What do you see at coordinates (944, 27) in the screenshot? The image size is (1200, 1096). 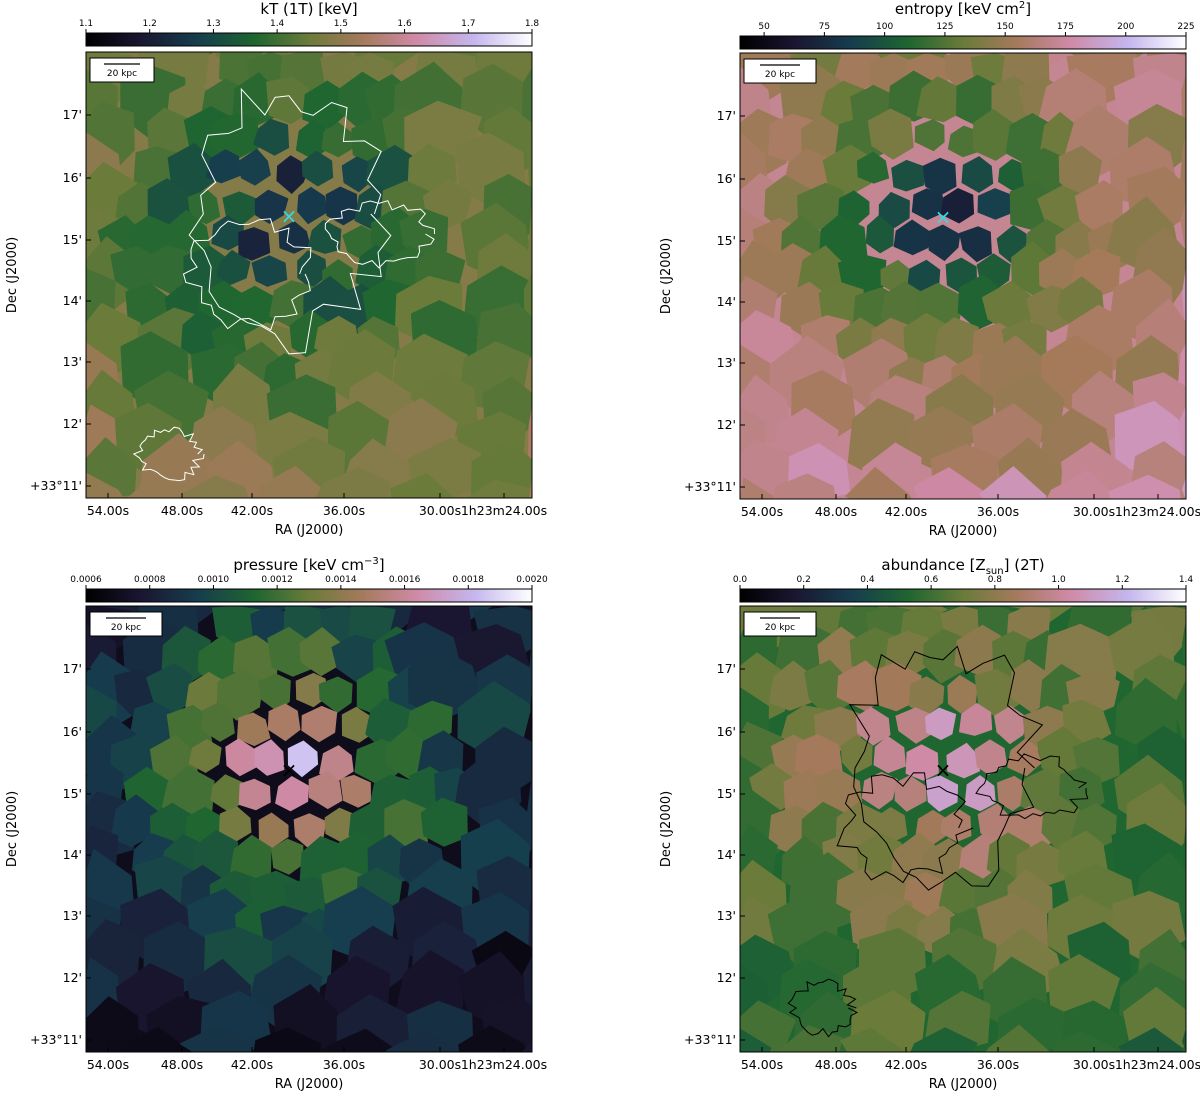 I see `colorbar-tick-label: 125` at bounding box center [944, 27].